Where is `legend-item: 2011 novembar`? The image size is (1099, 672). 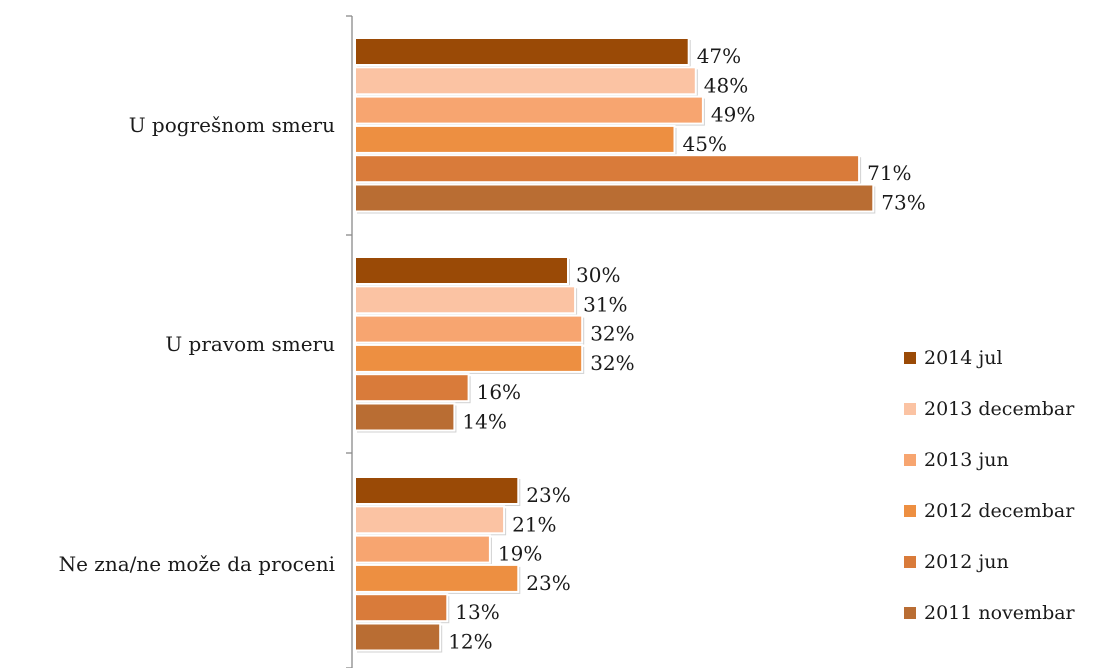
legend-item: 2011 novembar is located at coordinates (999, 612).